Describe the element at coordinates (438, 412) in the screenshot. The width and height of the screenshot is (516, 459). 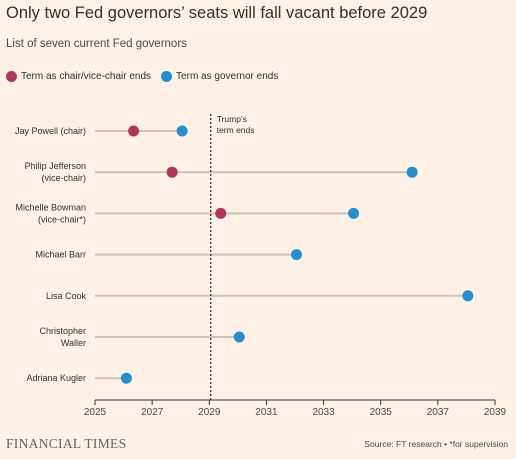
I see `x-tick-label: 2037` at that location.